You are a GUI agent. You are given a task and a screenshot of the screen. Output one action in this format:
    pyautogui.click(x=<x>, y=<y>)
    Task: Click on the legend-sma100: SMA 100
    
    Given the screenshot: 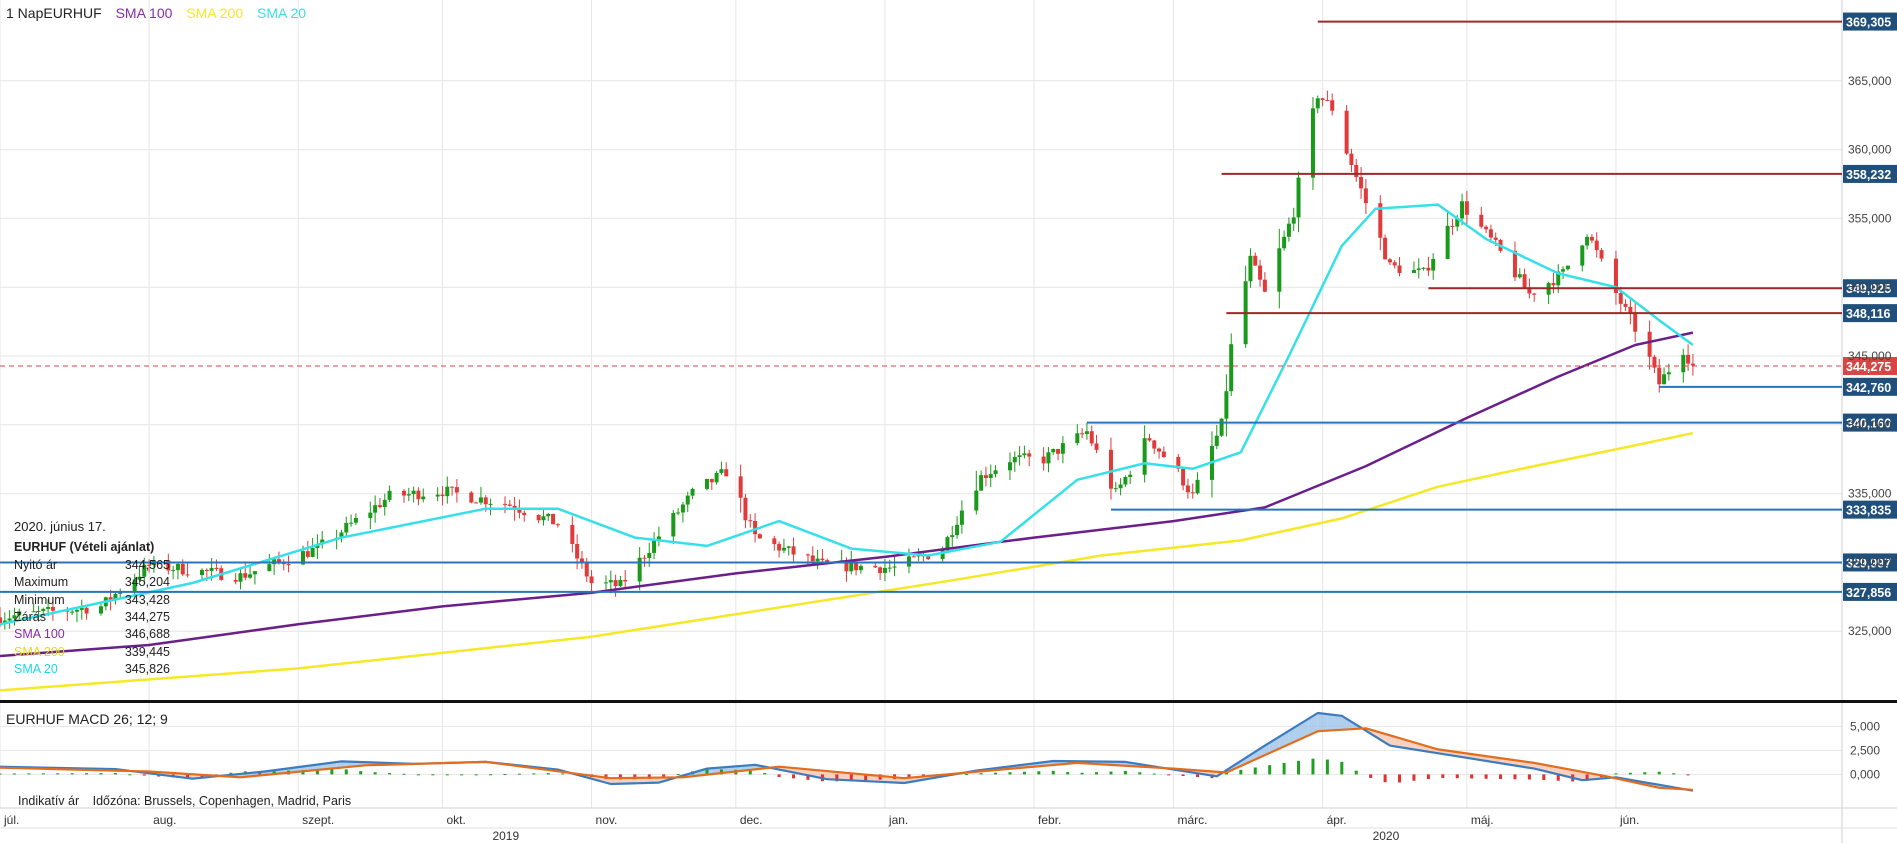 What is the action you would take?
    pyautogui.click(x=144, y=13)
    